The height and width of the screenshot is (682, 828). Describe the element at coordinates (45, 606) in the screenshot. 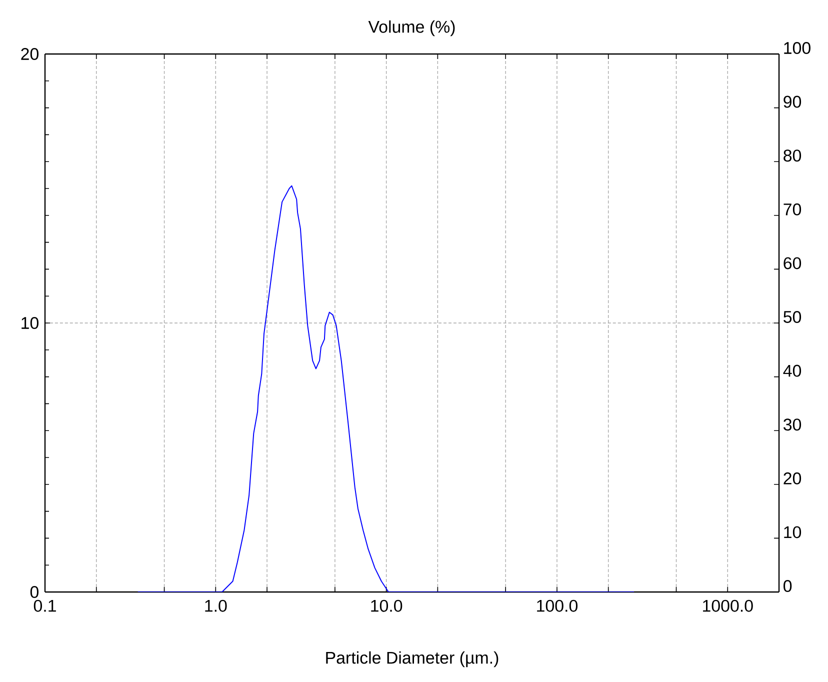

I see `x-tick-label: 0.1` at that location.